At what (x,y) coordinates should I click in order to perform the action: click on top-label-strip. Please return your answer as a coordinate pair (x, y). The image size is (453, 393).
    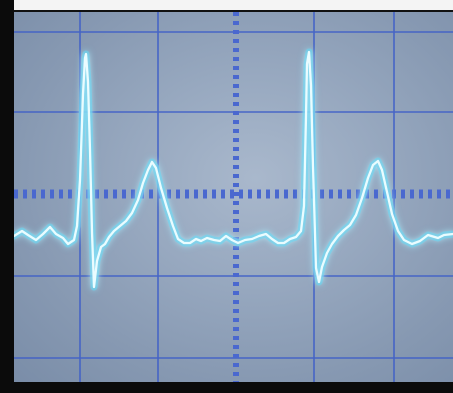
    Looking at the image, I should click on (233, 6).